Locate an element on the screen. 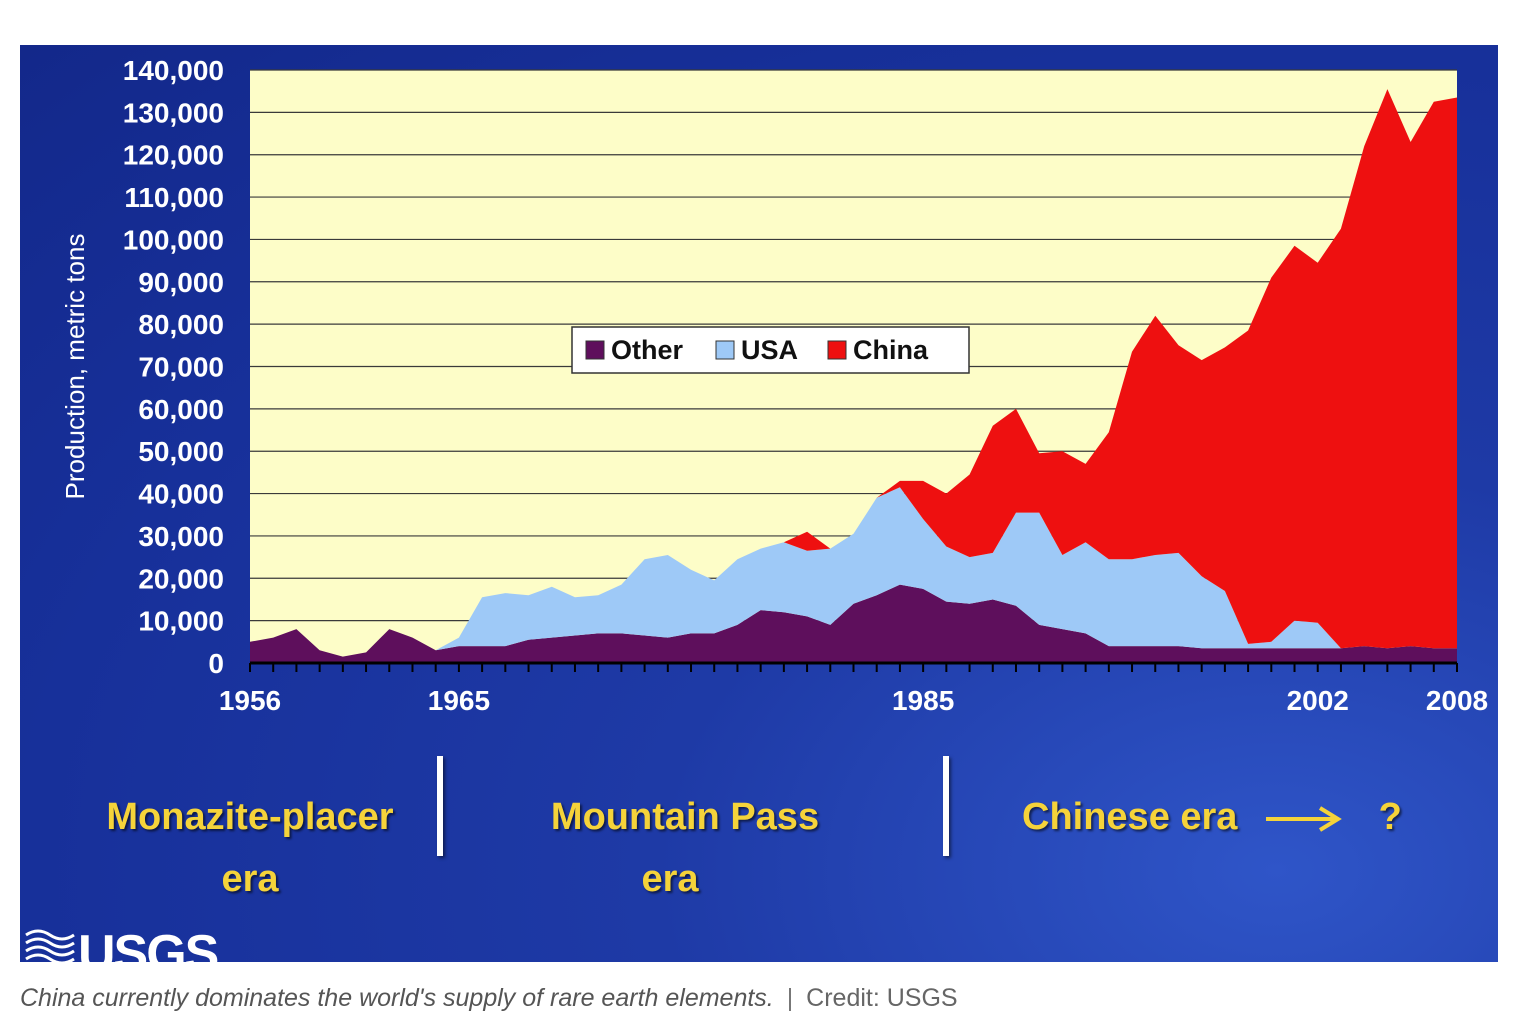  legend: Other USA China is located at coordinates (770, 350).